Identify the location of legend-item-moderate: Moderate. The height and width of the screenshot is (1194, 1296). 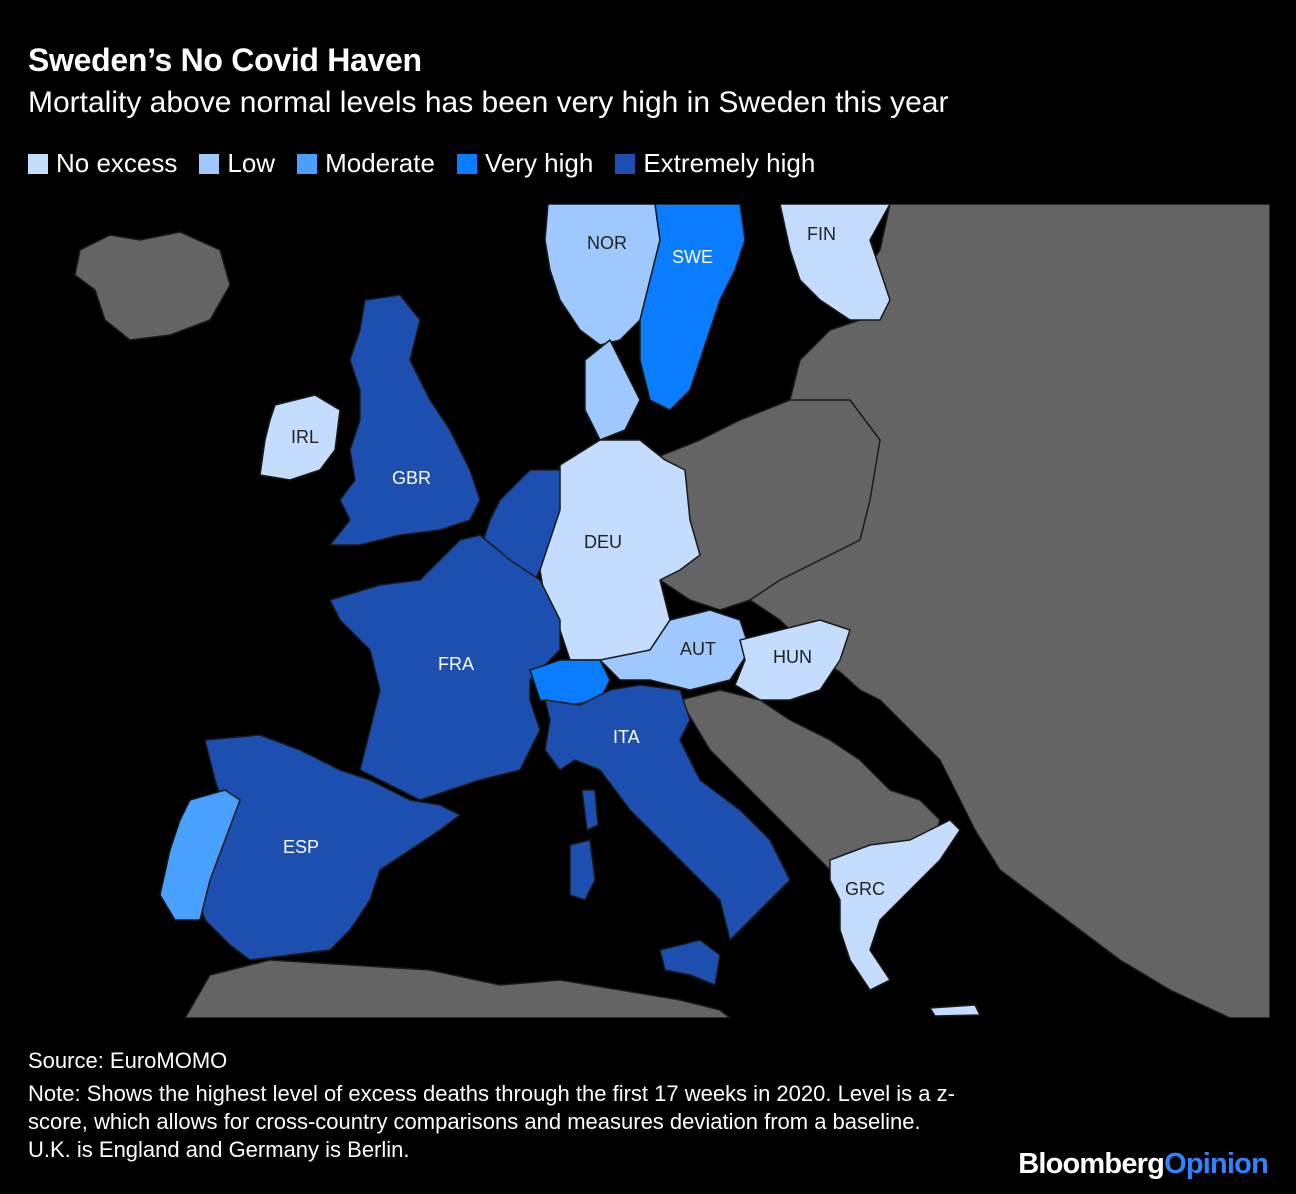
(366, 163).